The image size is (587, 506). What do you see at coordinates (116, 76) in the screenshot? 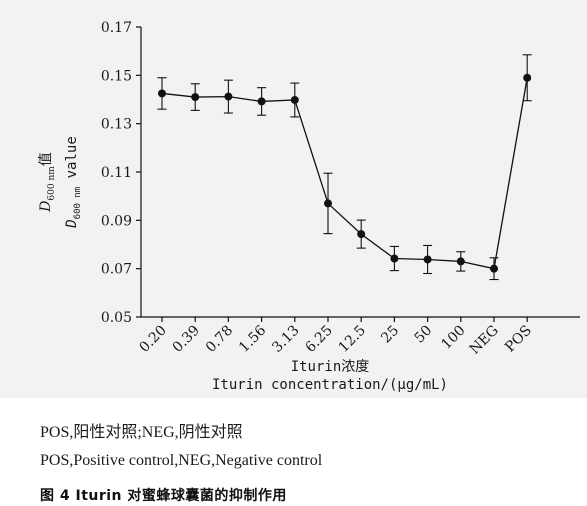
I see `y-tick-label: 0.15` at bounding box center [116, 76].